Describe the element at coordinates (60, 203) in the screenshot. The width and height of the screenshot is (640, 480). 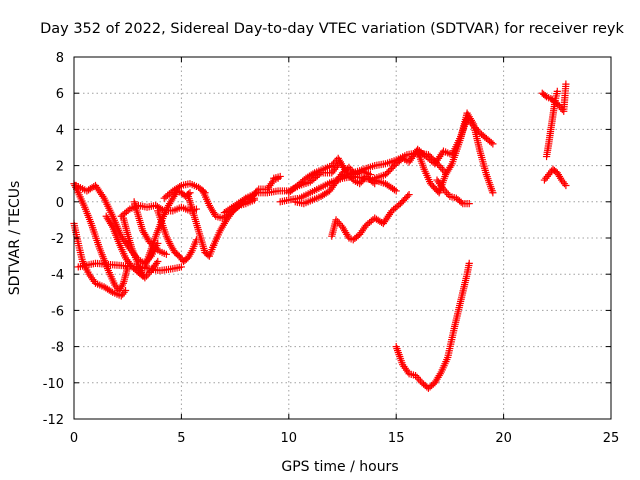
I see `y-tick-label: 0` at that location.